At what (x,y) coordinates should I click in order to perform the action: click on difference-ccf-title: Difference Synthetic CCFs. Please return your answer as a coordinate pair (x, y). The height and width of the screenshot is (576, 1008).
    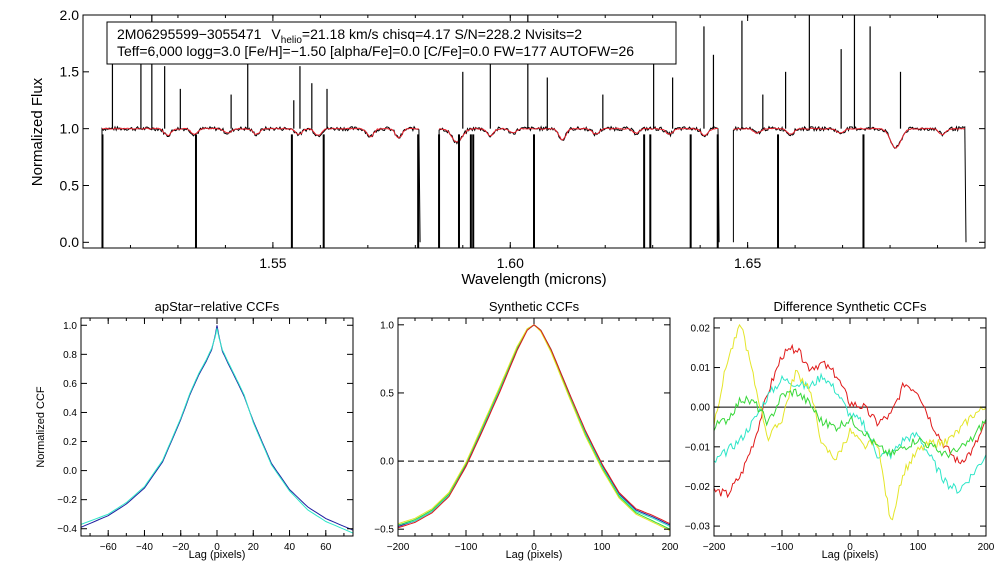
    Looking at the image, I should click on (850, 306).